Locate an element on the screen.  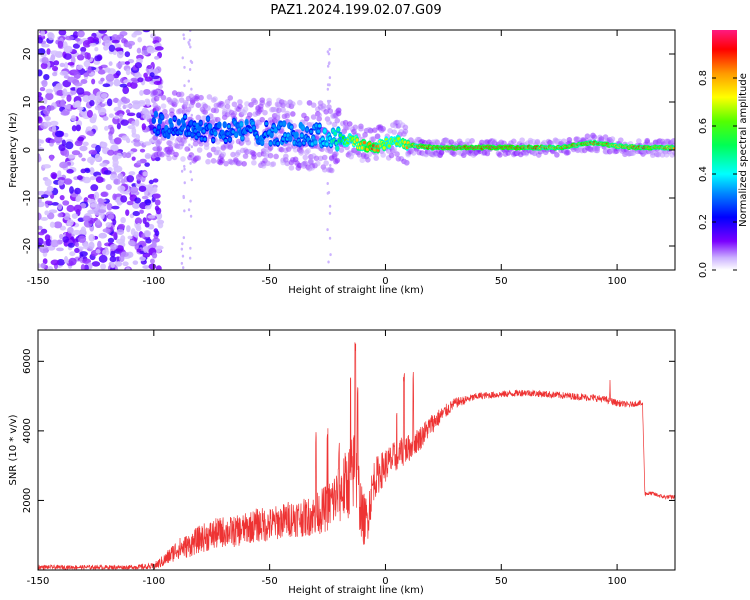
colorbar-tick-label: 0.6 is located at coordinates (703, 126).